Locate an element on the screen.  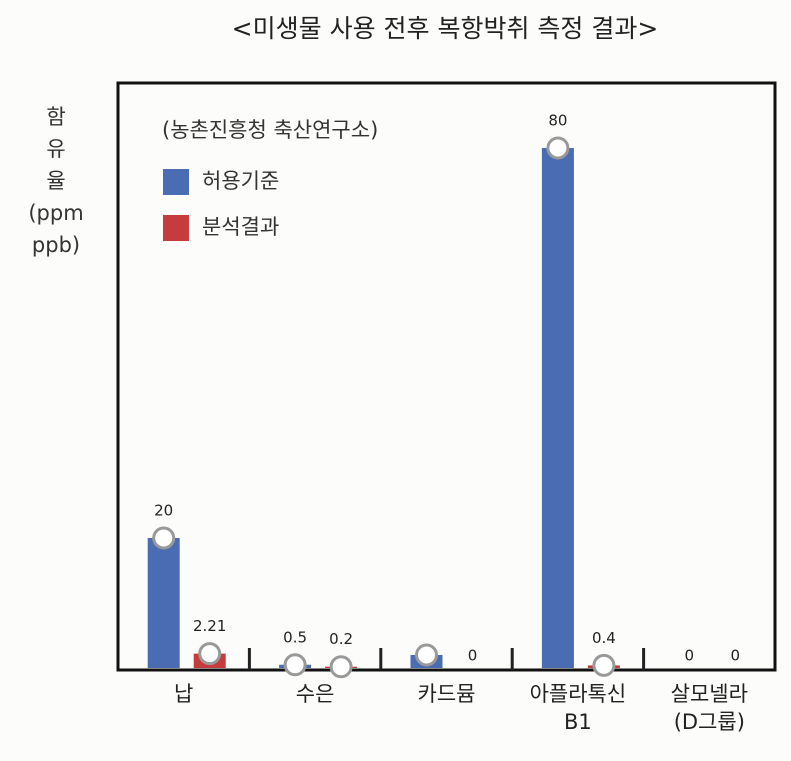
x-tick-label: 카드뮴 is located at coordinates (447, 694).